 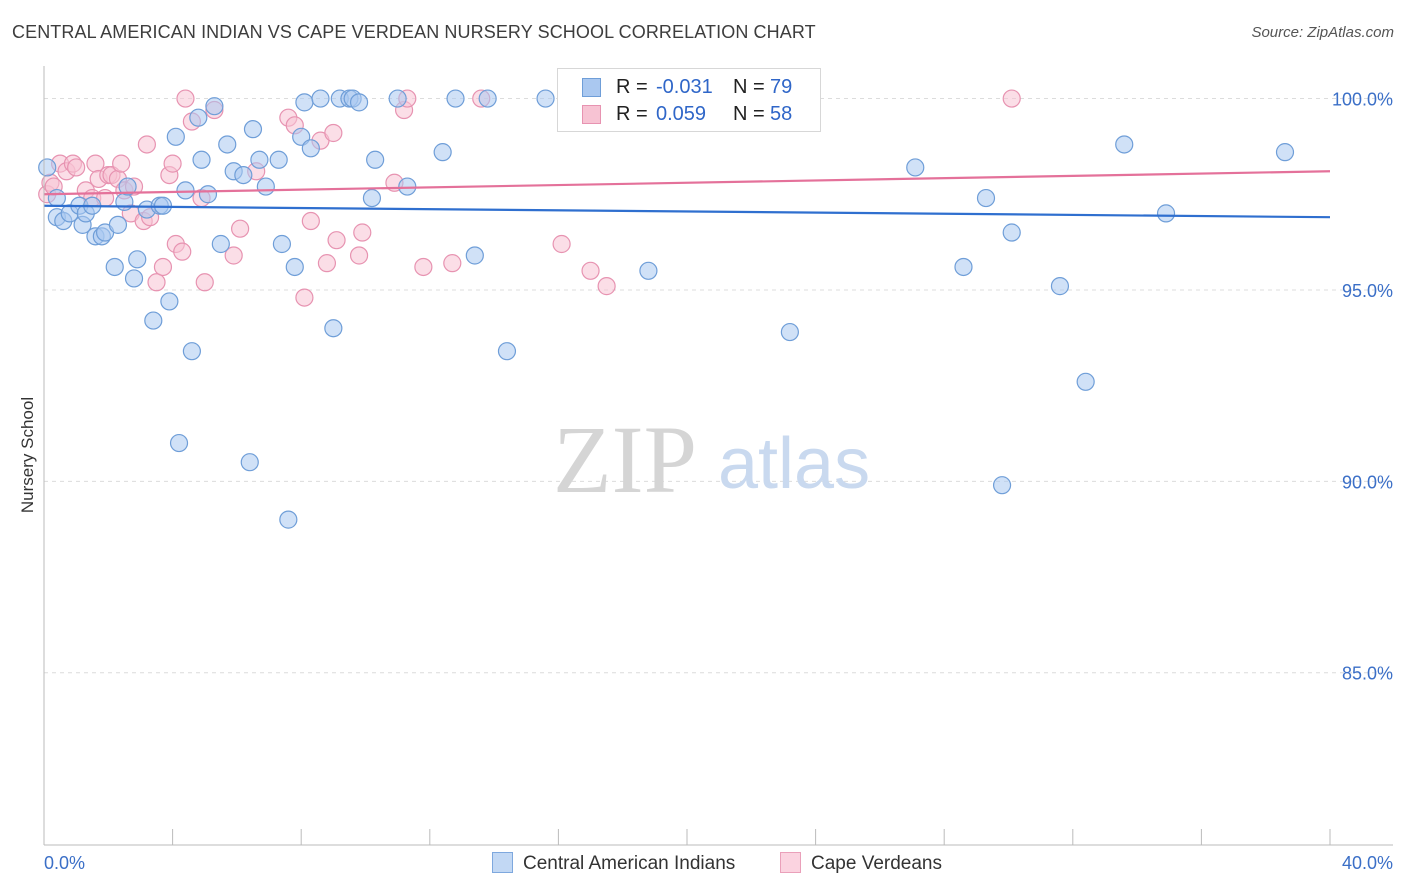 I want to click on y-tick-label: 85.0%, so click(x=1367, y=674).